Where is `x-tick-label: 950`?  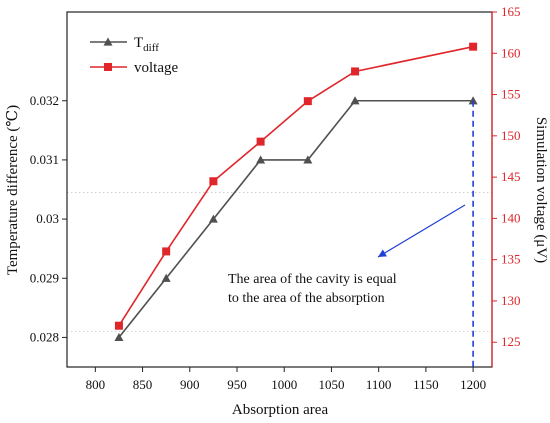
x-tick-label: 950 is located at coordinates (237, 384).